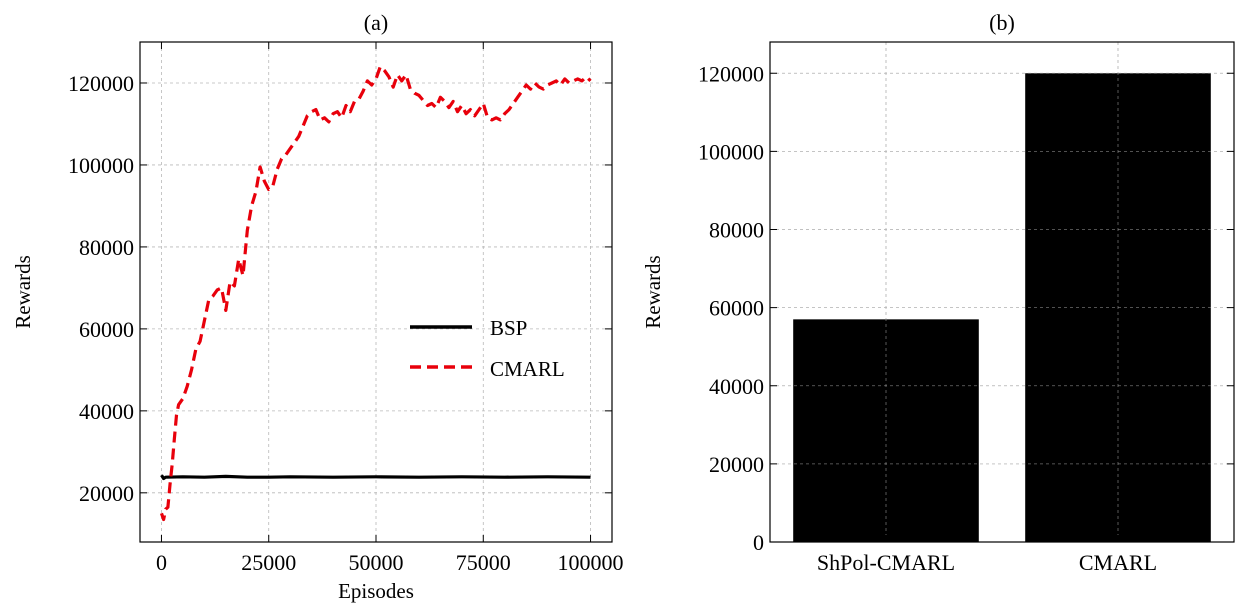 The width and height of the screenshot is (1244, 608). Describe the element at coordinates (376, 591) in the screenshot. I see `x-axis-label: Episodes` at that location.